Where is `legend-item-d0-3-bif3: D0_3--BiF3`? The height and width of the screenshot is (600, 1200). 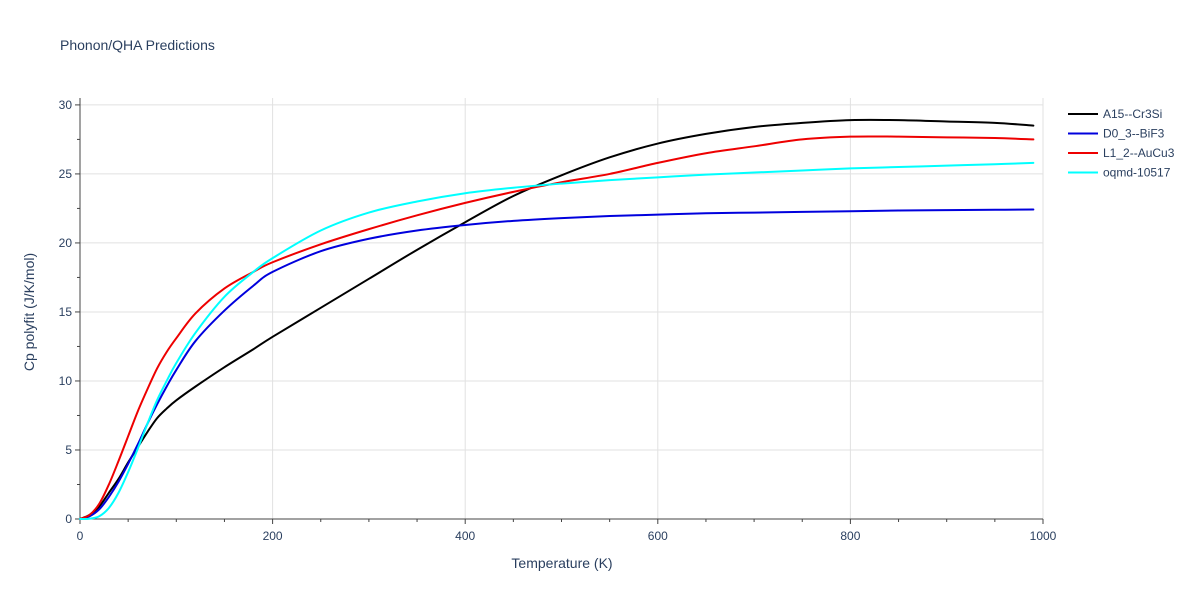 legend-item-d0-3-bif3: D0_3--BiF3 is located at coordinates (1116, 134).